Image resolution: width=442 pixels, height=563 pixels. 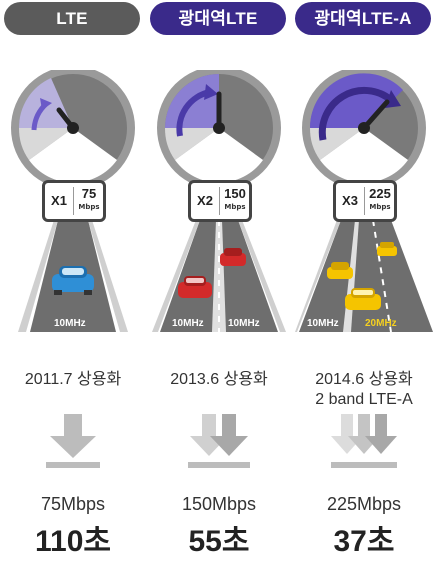 What do you see at coordinates (350, 200) in the screenshot?
I see `multiplier-label: X3` at bounding box center [350, 200].